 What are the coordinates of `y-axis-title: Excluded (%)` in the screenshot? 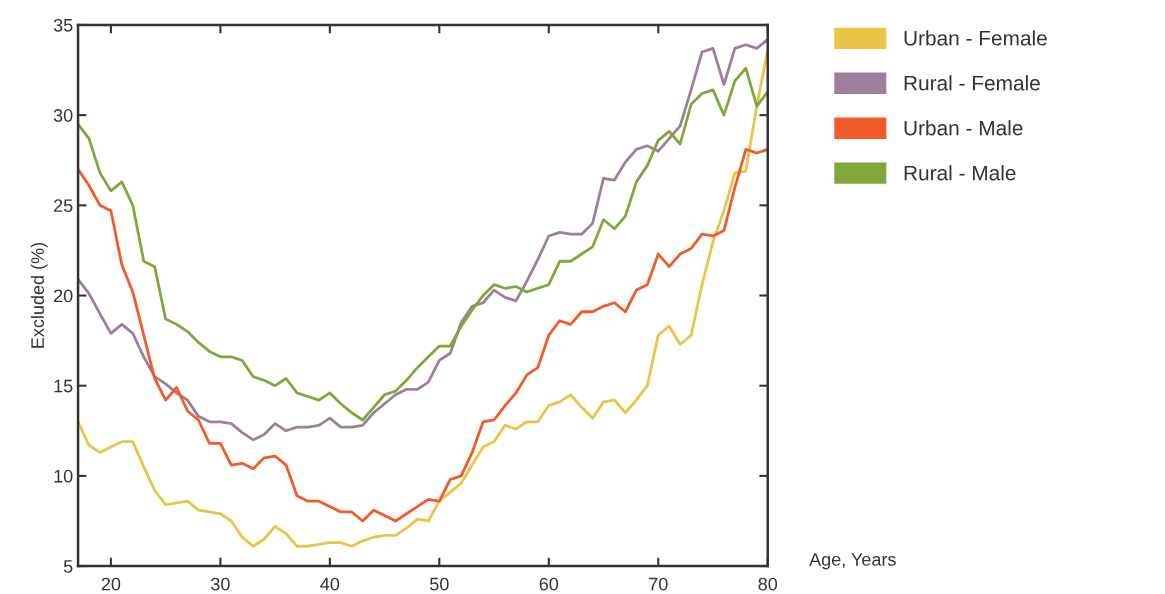 It's located at (39, 295).